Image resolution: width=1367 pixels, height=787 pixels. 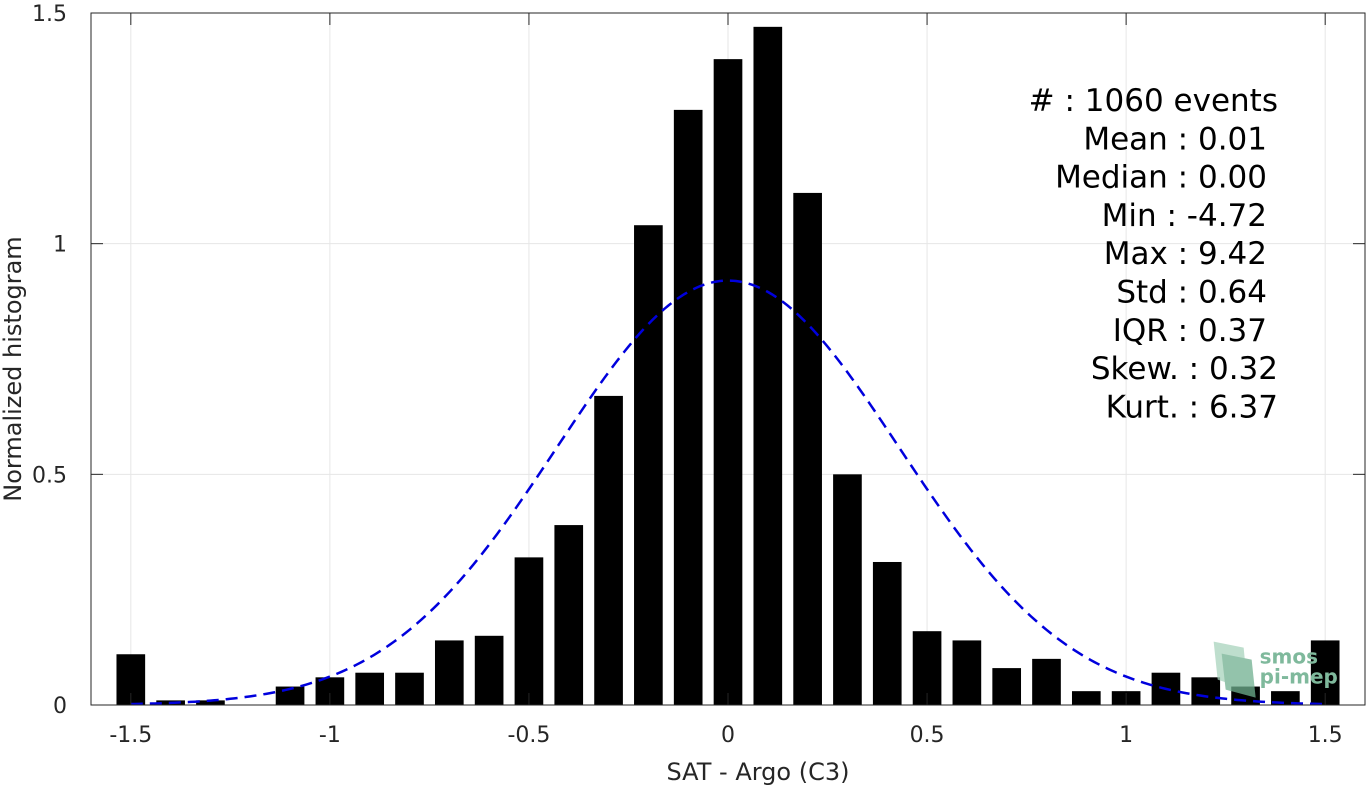 What do you see at coordinates (60, 706) in the screenshot?
I see `y-tick-label: 0` at bounding box center [60, 706].